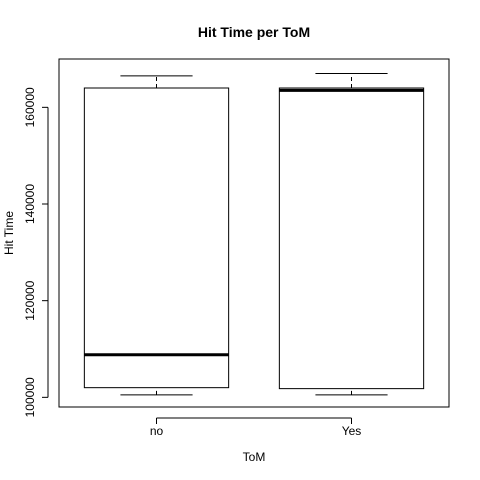  Describe the element at coordinates (30, 204) in the screenshot. I see `y-tick-label-140000: 140000` at that location.